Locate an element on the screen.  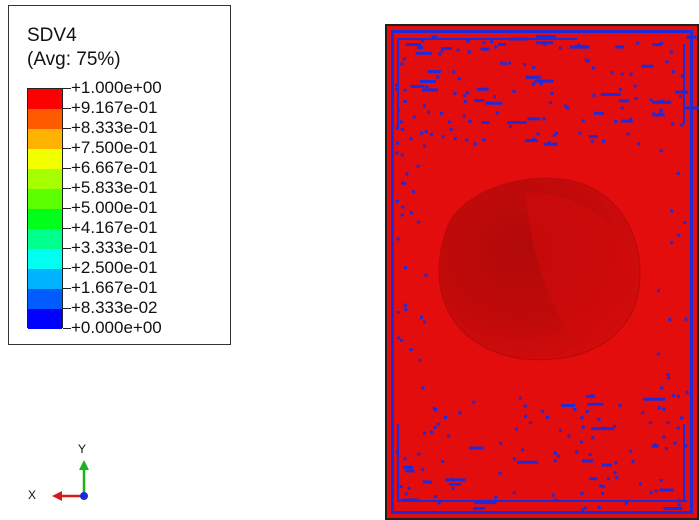
x-axis-label: X is located at coordinates (32, 495).